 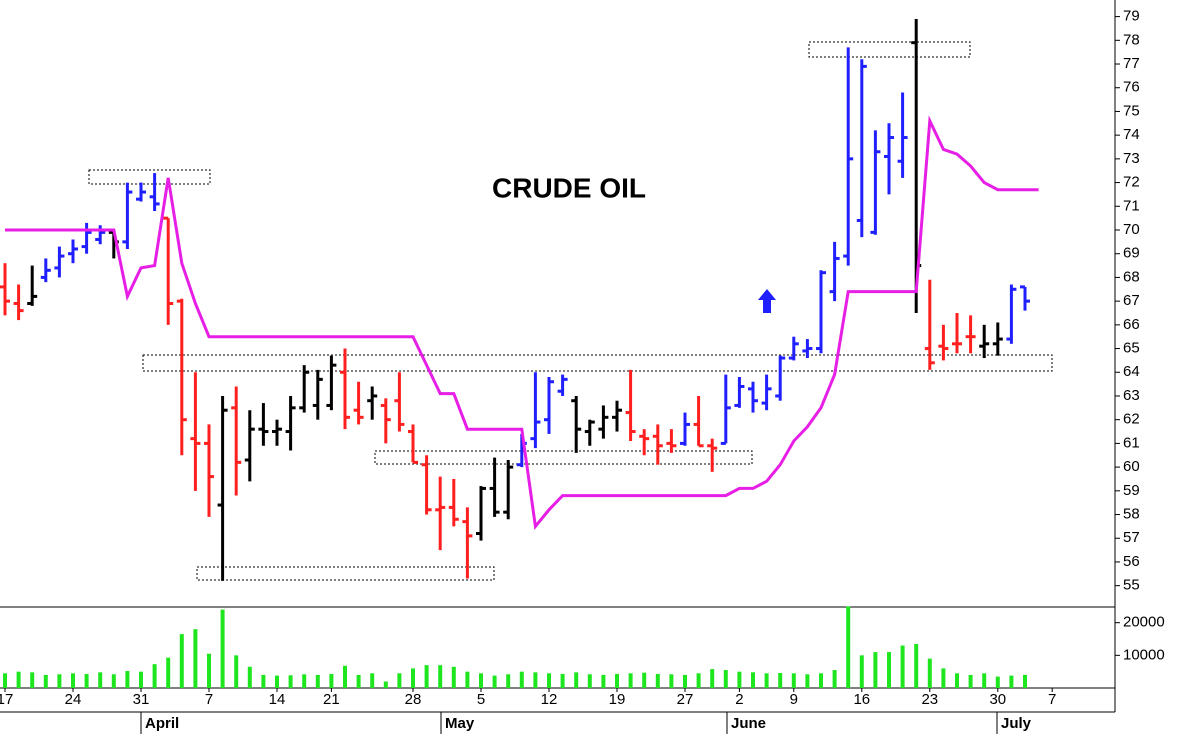 What do you see at coordinates (929, 699) in the screenshot?
I see `x-tick-label: 23` at bounding box center [929, 699].